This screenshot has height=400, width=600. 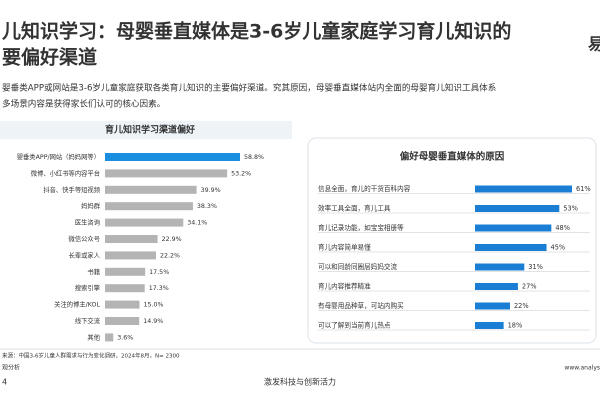 I want to click on value-label: 34.1%, so click(x=197, y=223).